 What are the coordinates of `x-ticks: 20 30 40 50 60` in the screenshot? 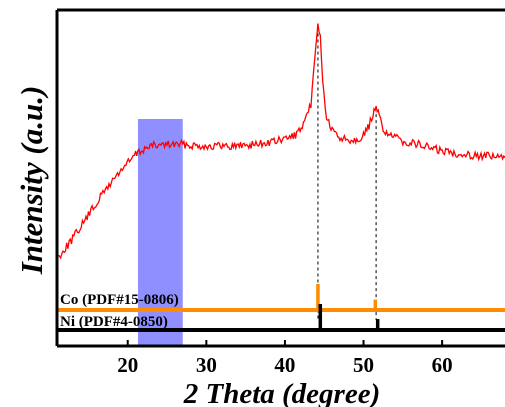 It's located at (285, 358).